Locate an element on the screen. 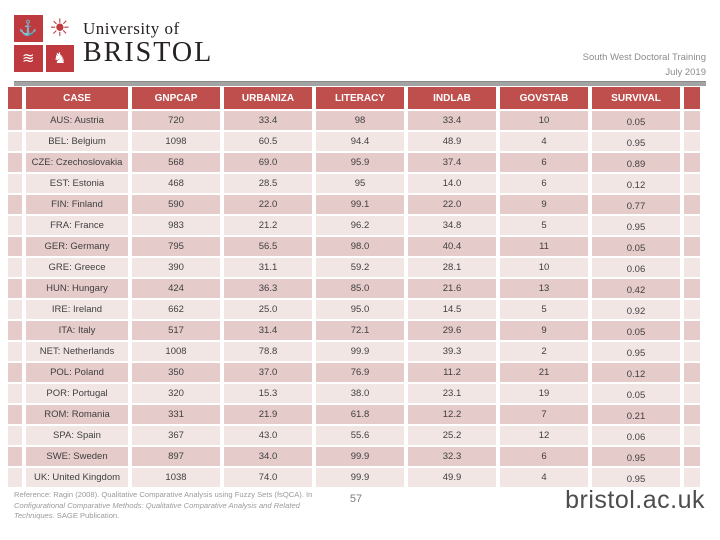  case-cell: EST: Estonia is located at coordinates (77, 183).